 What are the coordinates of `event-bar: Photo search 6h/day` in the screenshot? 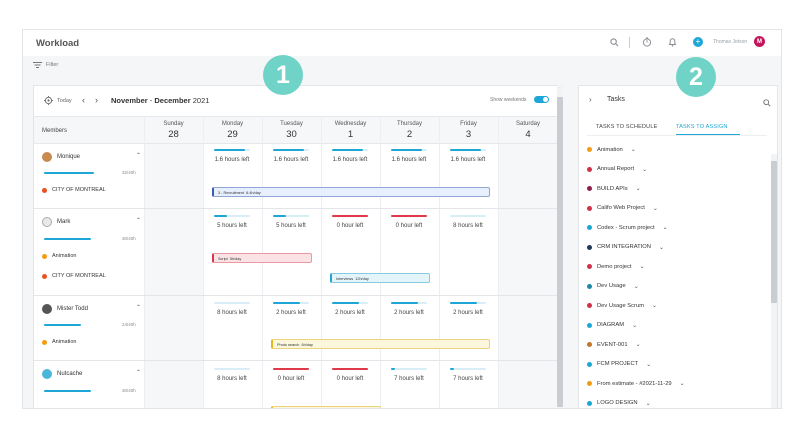 It's located at (380, 344).